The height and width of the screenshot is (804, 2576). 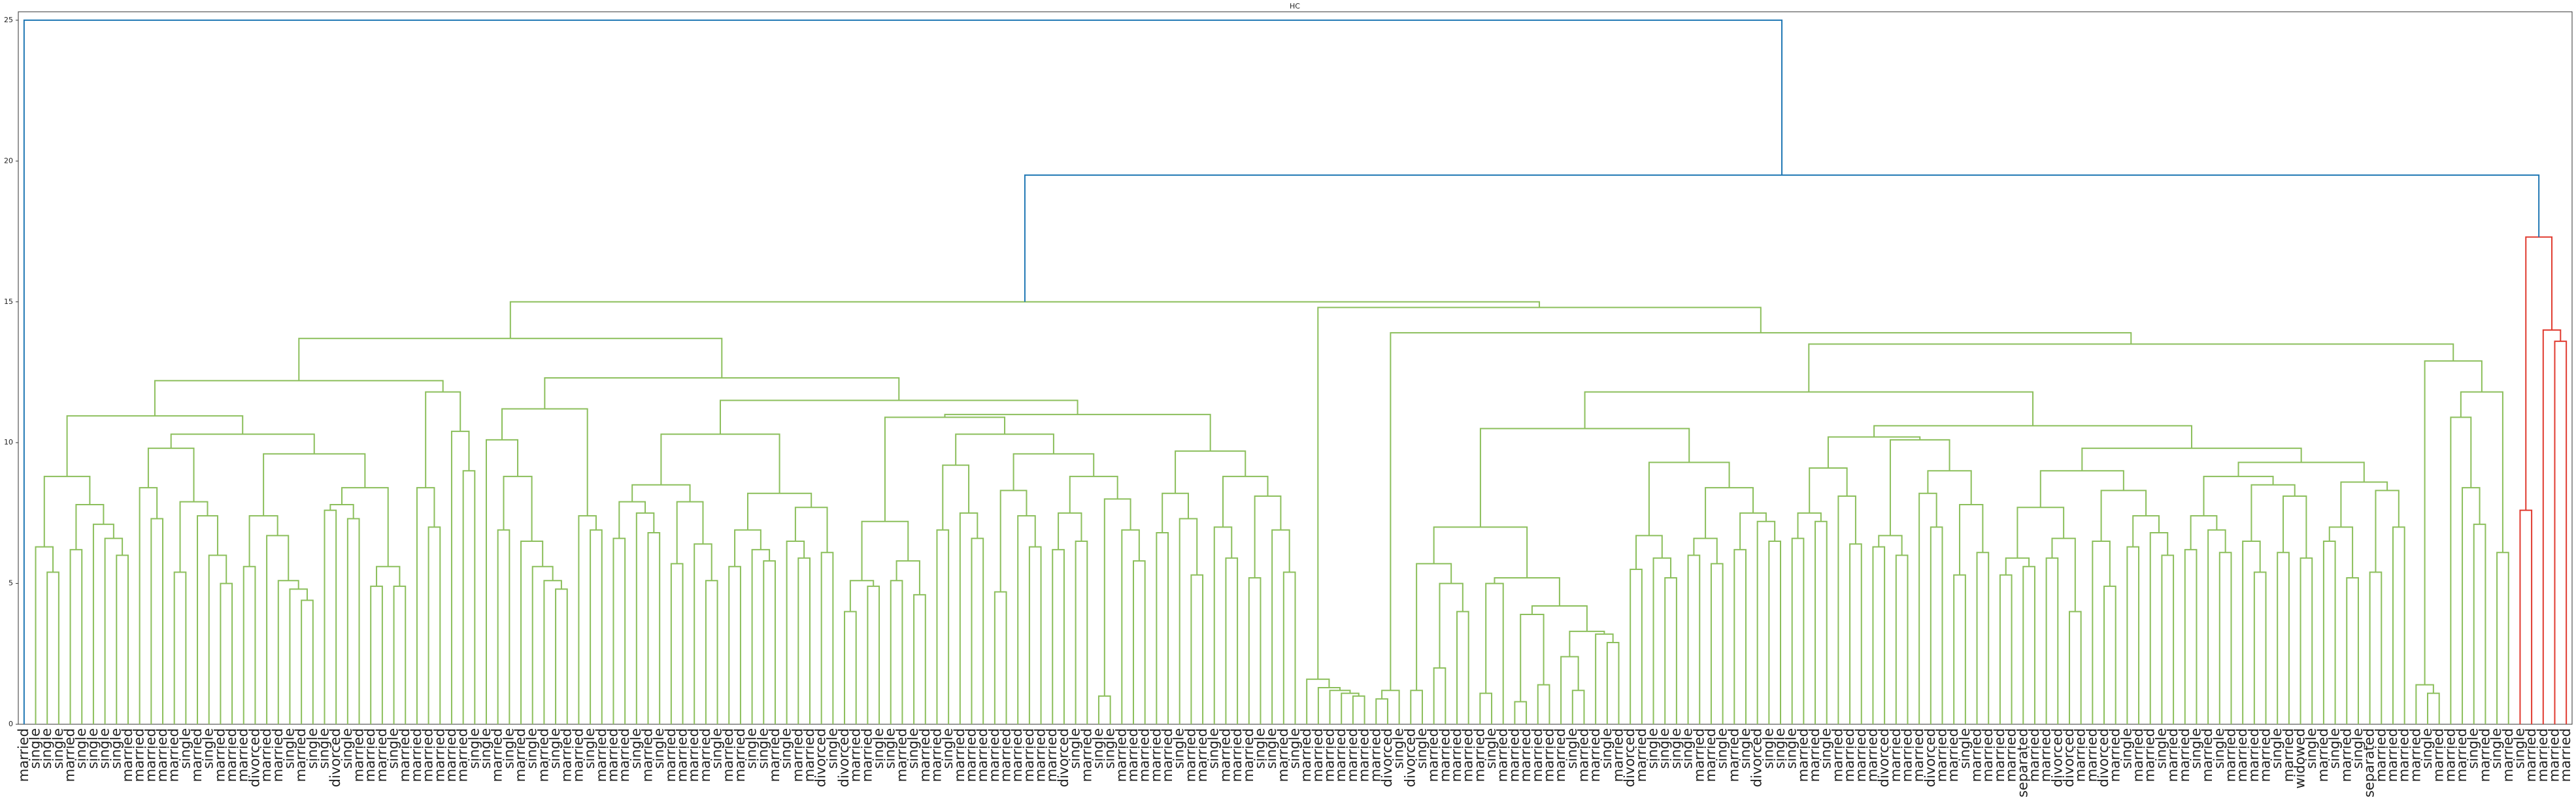 What do you see at coordinates (2300, 759) in the screenshot?
I see `leaf-label: widowed` at bounding box center [2300, 759].